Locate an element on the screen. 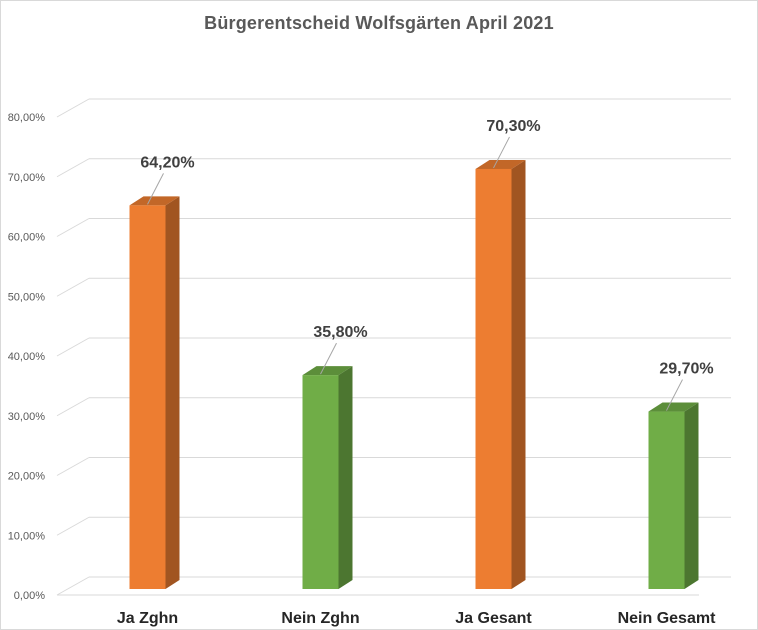 This screenshot has height=630, width=758. chart-title: Bürgerentscheid Wolfsgärten April 2021 is located at coordinates (379, 23).